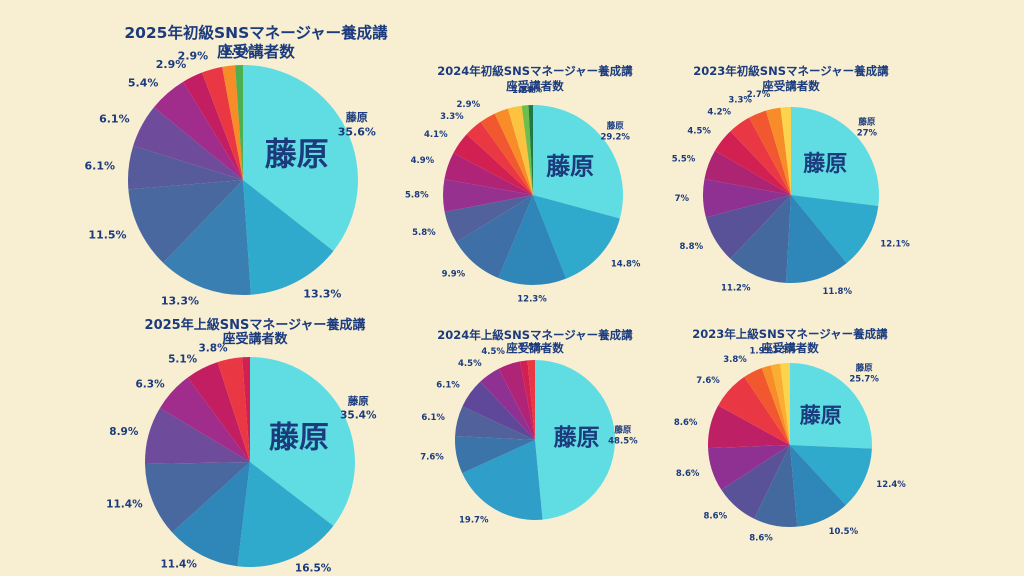 The height and width of the screenshot is (576, 1024). Describe the element at coordinates (838, 292) in the screenshot. I see `slice-percent-label: 11.8%` at that location.